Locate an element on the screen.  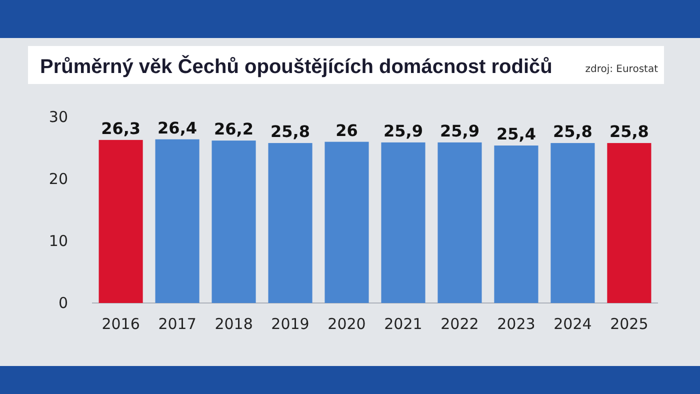
x-tick-label: 2023 is located at coordinates (516, 324).